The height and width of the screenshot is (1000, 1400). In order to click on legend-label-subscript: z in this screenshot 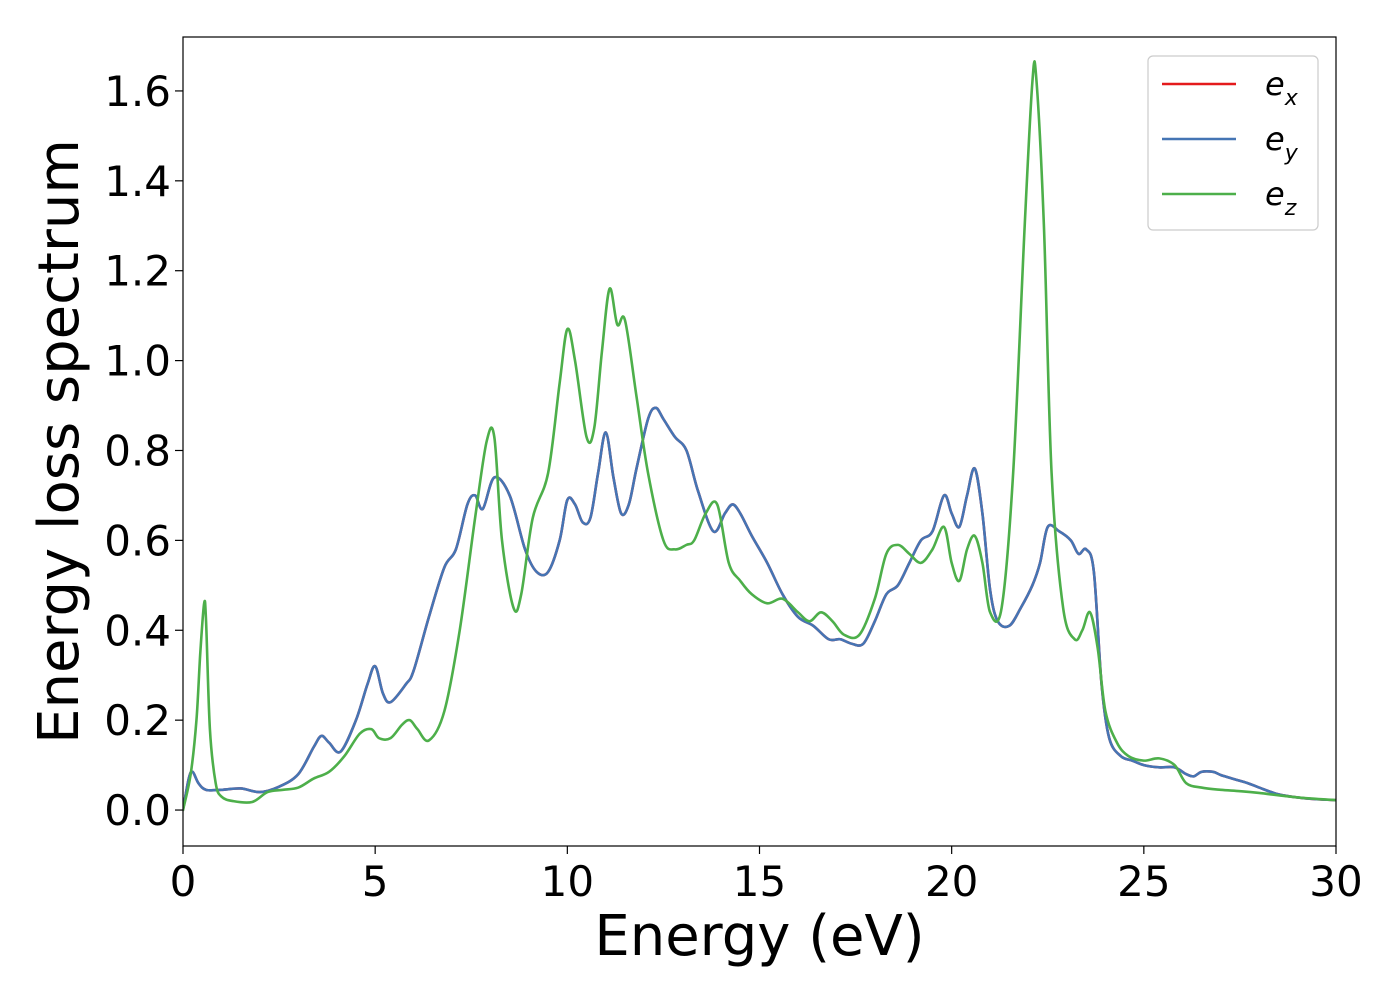, I will do `click(1290, 208)`.